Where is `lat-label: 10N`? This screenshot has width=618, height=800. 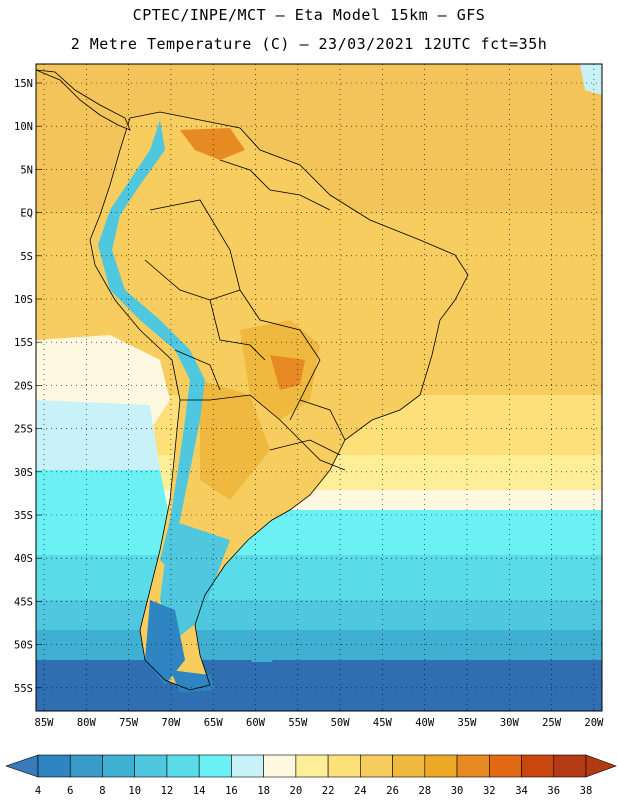 lat-label: 10N is located at coordinates (23, 127).